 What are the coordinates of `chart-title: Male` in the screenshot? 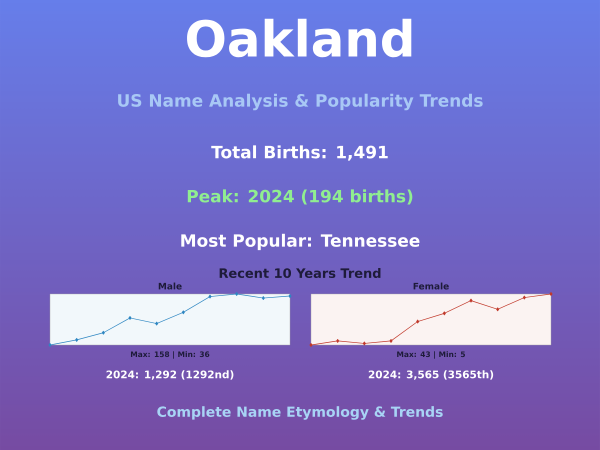 It's located at (170, 286).